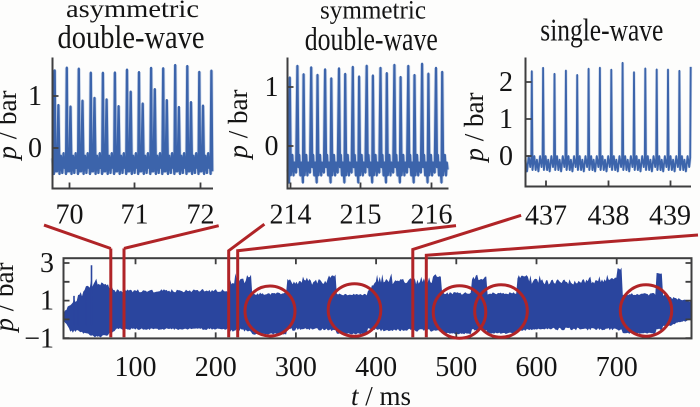 The image size is (700, 407). What do you see at coordinates (216, 367) in the screenshot?
I see `svg-text: 200` at bounding box center [216, 367].